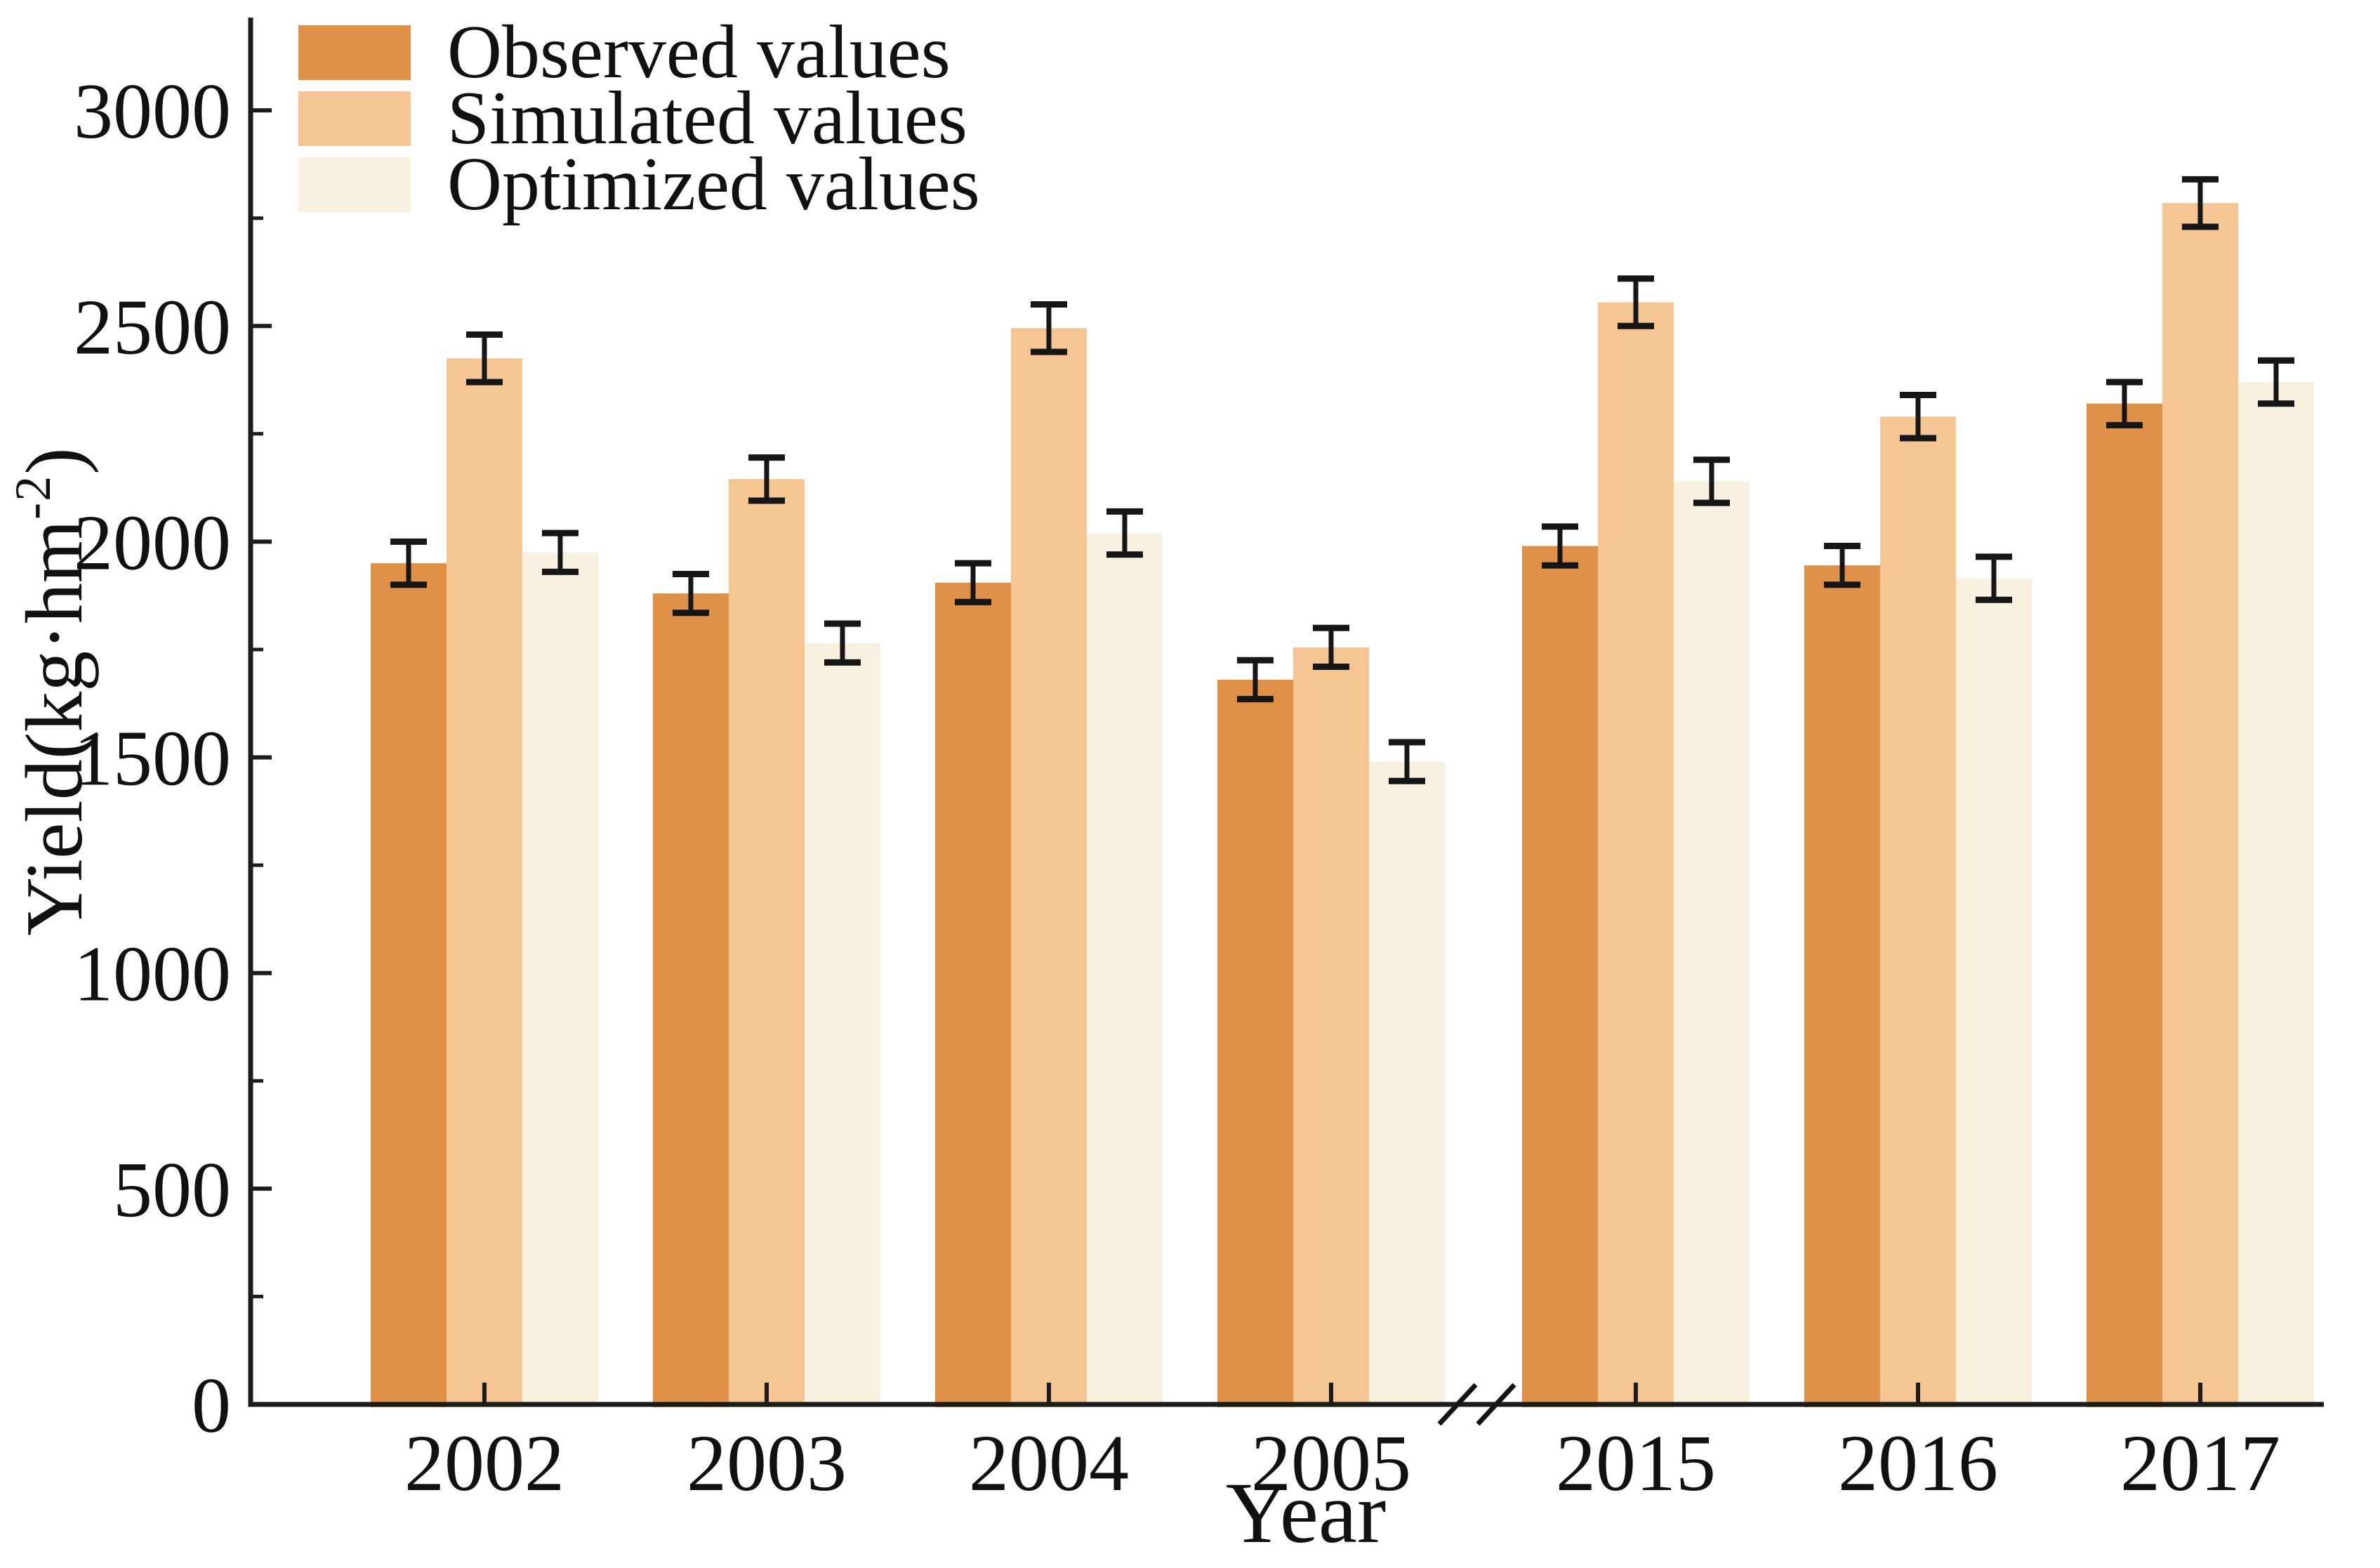 This screenshot has width=2380, height=1568. What do you see at coordinates (707, 118) in the screenshot?
I see `legend-label-simulated: Simulated values` at bounding box center [707, 118].